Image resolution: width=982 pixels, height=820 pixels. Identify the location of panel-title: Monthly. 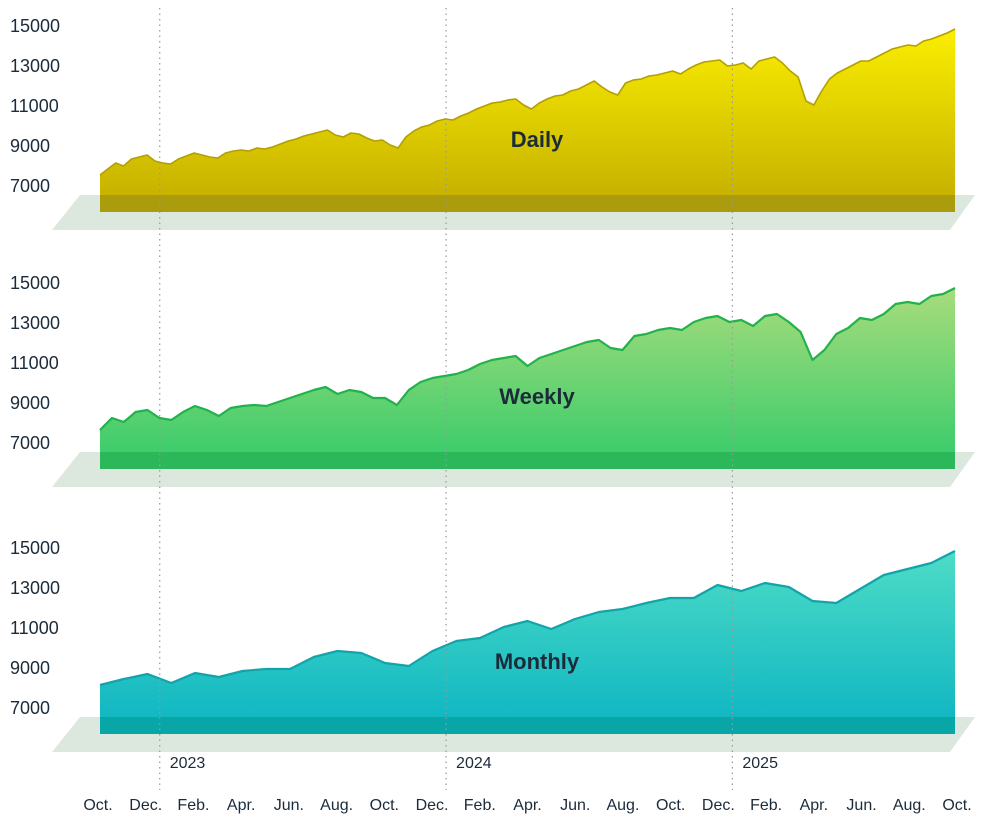
(537, 661).